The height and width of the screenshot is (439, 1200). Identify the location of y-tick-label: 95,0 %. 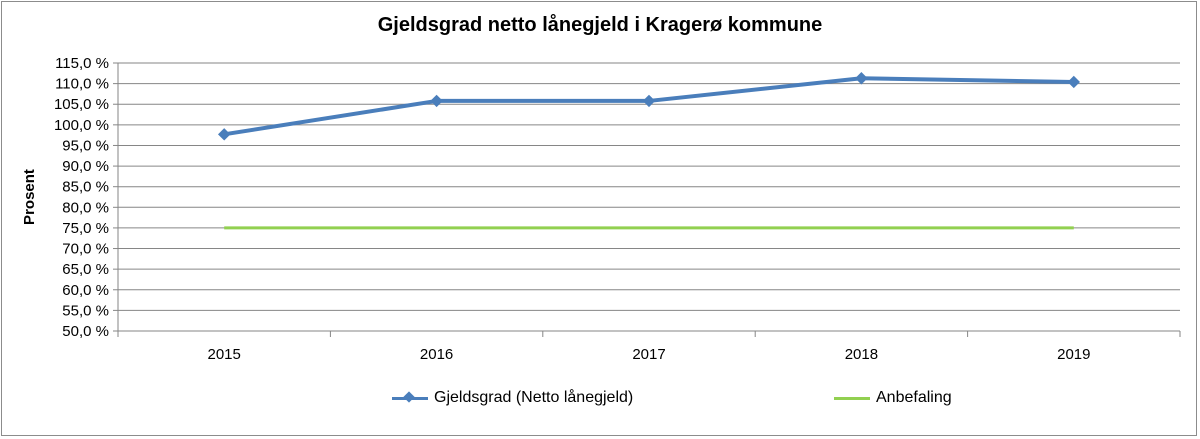
(85, 145).